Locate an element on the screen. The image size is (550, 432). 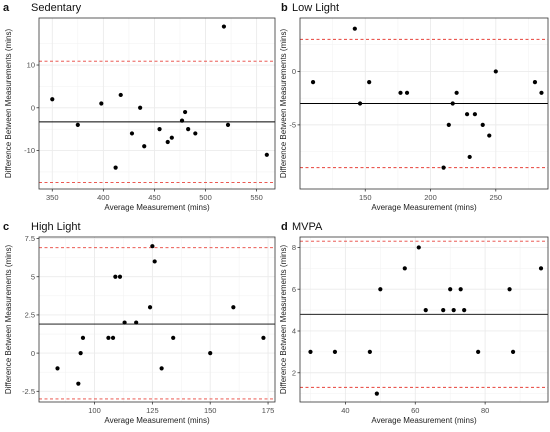
y-tick-label: 6 is located at coordinates (294, 289).